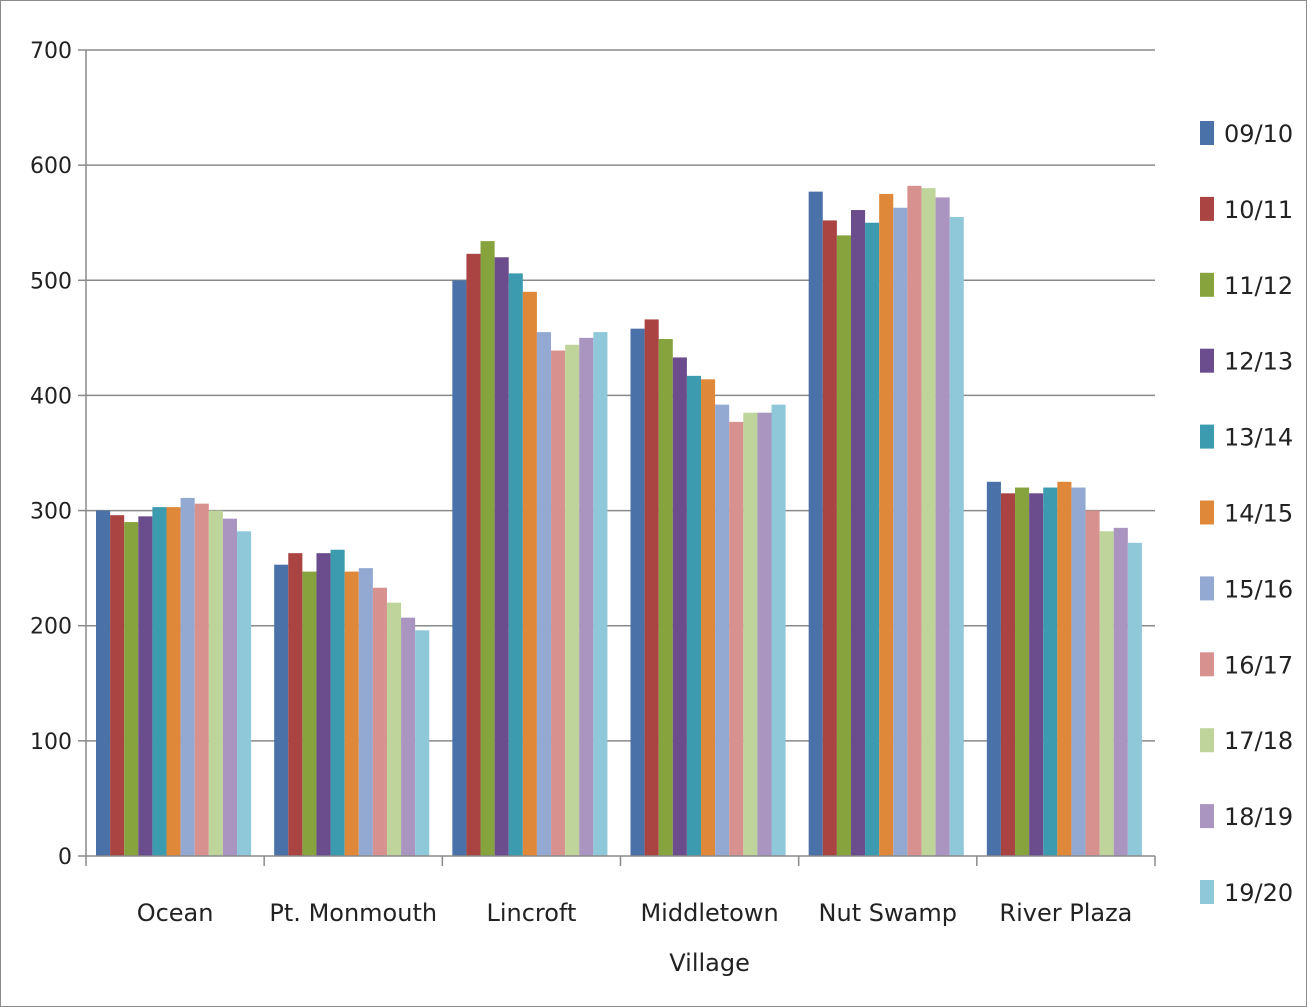 The image size is (1307, 1007). I want to click on y-tick-label: 600, so click(51, 166).